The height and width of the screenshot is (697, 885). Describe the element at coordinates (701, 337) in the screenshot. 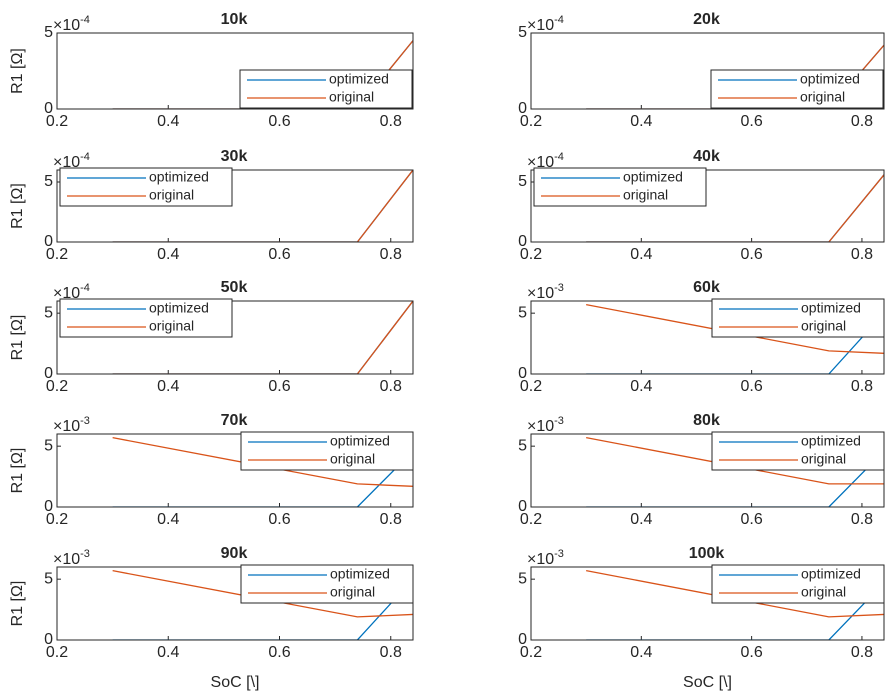

I see `subplot: 0.2 0.4 0.6 0.8 0 5×10-3 60k optimized original` at that location.